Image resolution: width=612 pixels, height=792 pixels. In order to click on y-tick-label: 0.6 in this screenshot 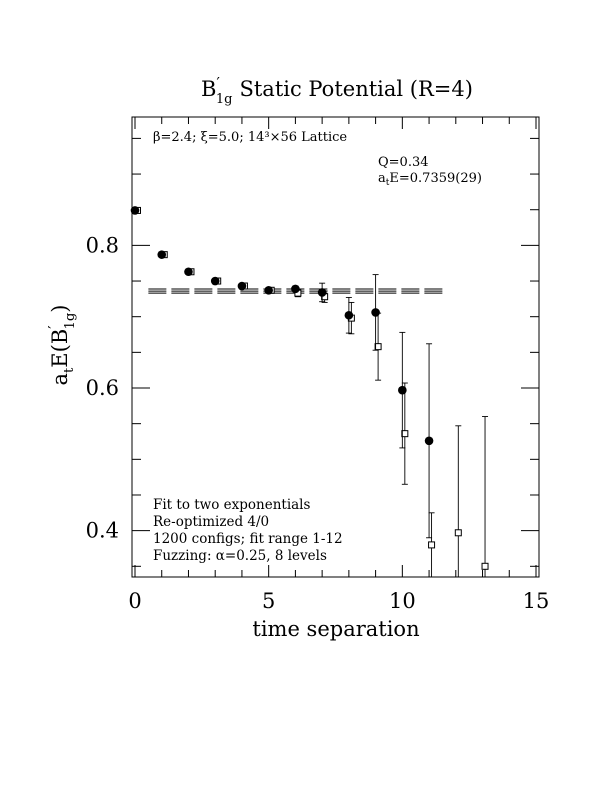, I will do `click(102, 388)`.